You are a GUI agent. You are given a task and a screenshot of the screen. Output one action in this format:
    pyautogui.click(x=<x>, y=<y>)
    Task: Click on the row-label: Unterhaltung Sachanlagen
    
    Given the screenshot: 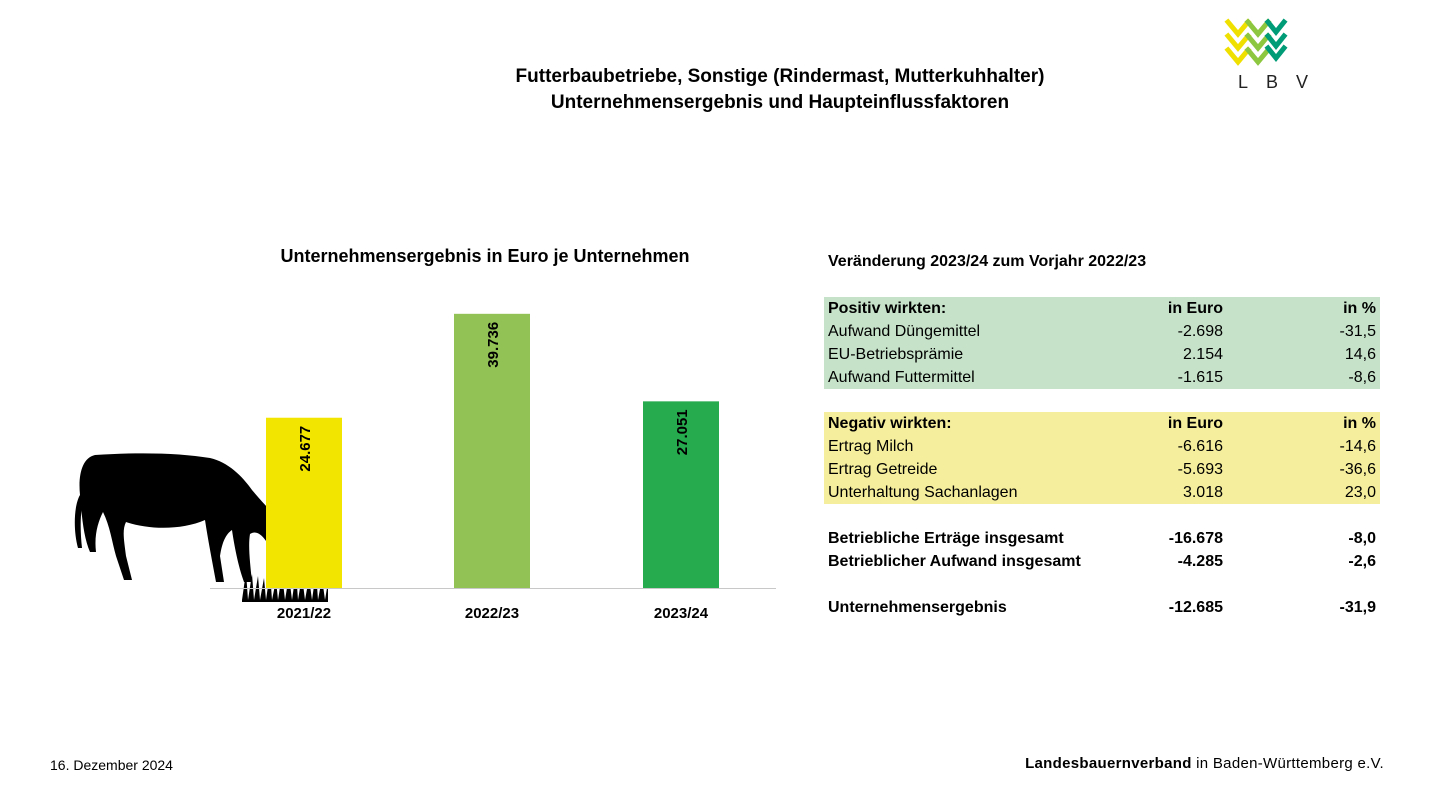 What is the action you would take?
    pyautogui.click(x=923, y=492)
    